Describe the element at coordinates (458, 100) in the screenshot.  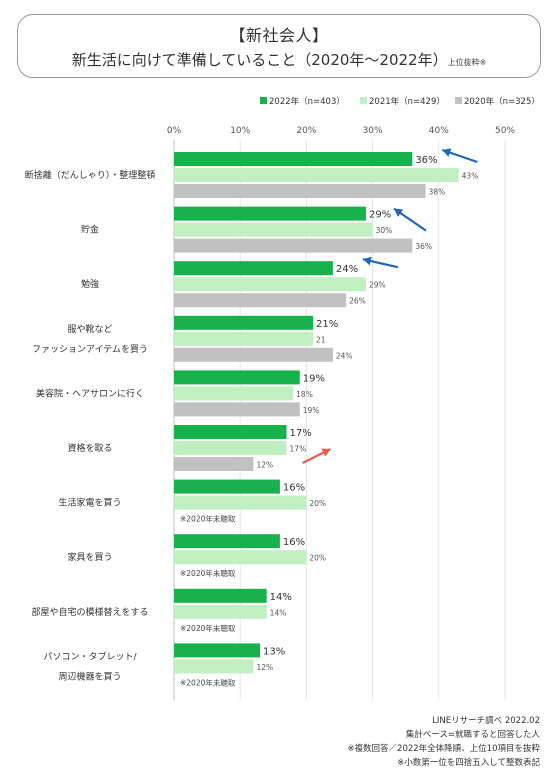
I see `legend-swatch-2020` at that location.